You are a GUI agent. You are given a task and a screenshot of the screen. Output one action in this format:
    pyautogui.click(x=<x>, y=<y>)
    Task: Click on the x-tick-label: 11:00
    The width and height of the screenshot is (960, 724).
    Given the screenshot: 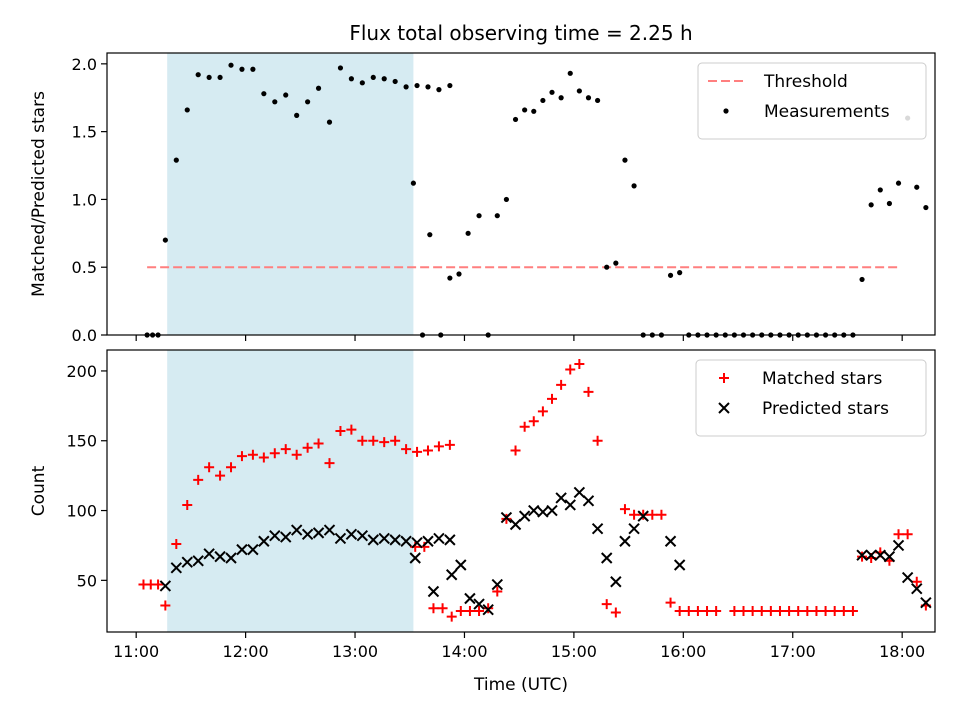 What is the action you would take?
    pyautogui.click(x=136, y=651)
    